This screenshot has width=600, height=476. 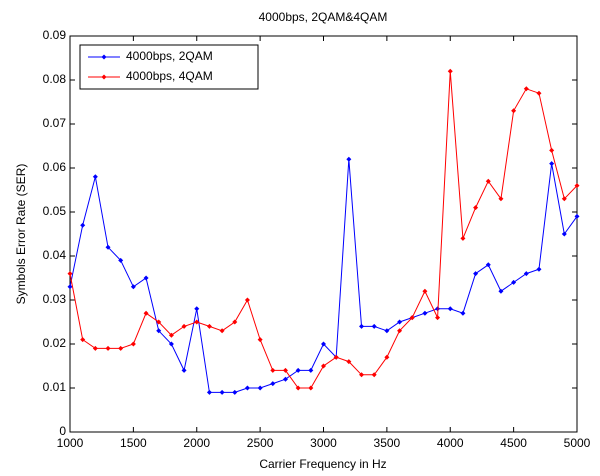 What do you see at coordinates (260, 443) in the screenshot?
I see `x-tick-label: 2500` at bounding box center [260, 443].